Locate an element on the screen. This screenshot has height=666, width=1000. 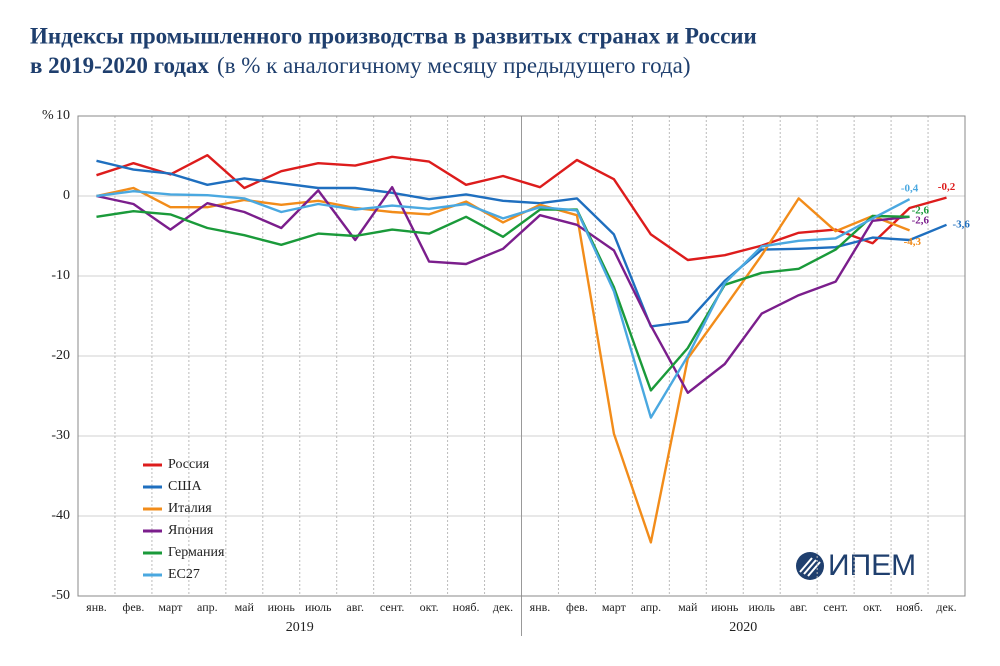
y-axis-label: % is located at coordinates (48, 115).